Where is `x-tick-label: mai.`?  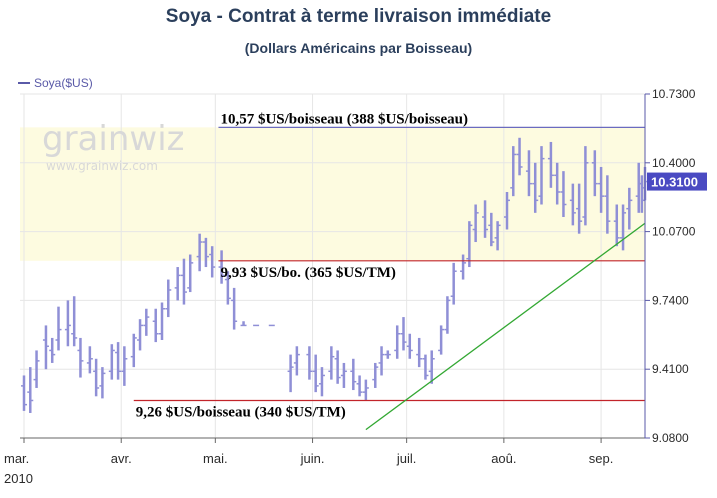
x-tick-label: mai. is located at coordinates (215, 458).